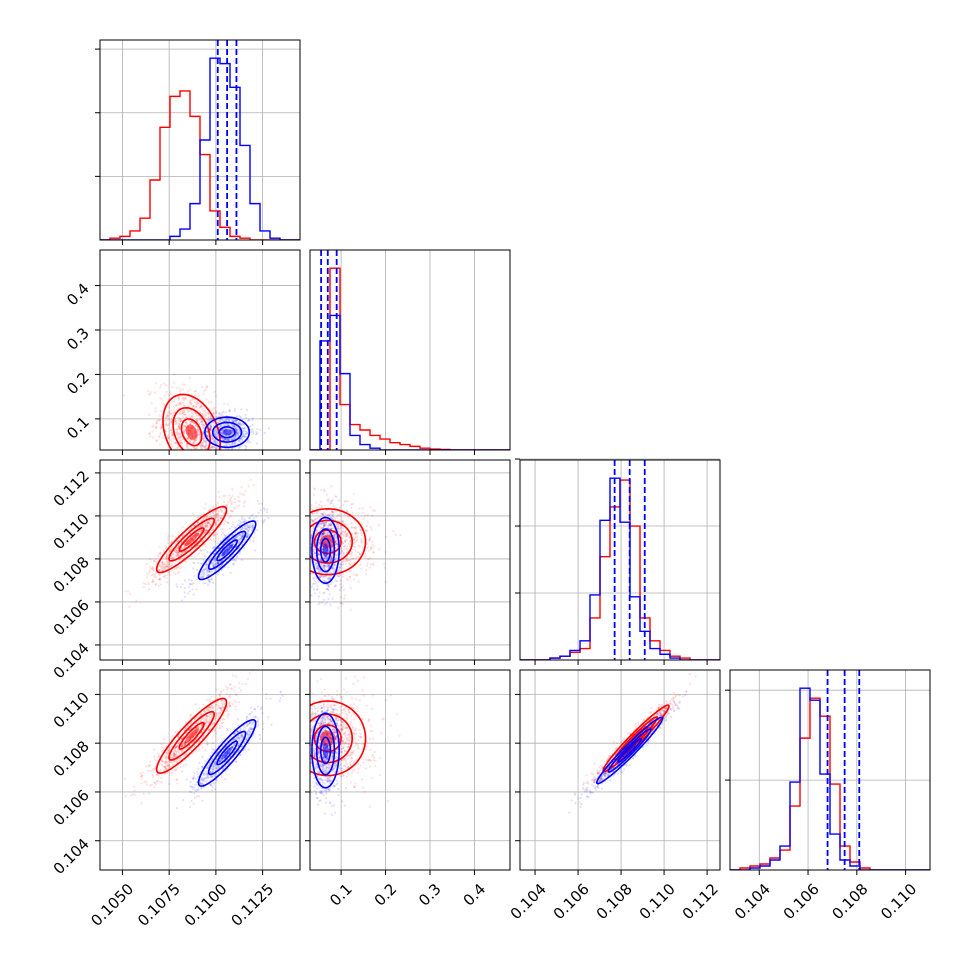 Image resolution: width=970 pixels, height=970 pixels. Describe the element at coordinates (191, 539) in the screenshot. I see `contour-red` at that location.